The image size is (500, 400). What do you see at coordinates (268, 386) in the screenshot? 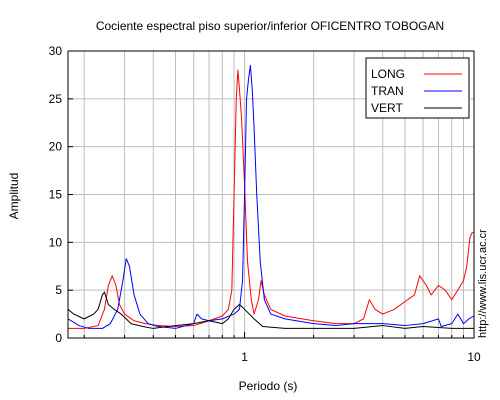
I see `x-axis-label: Periodo (s)` at bounding box center [268, 386].